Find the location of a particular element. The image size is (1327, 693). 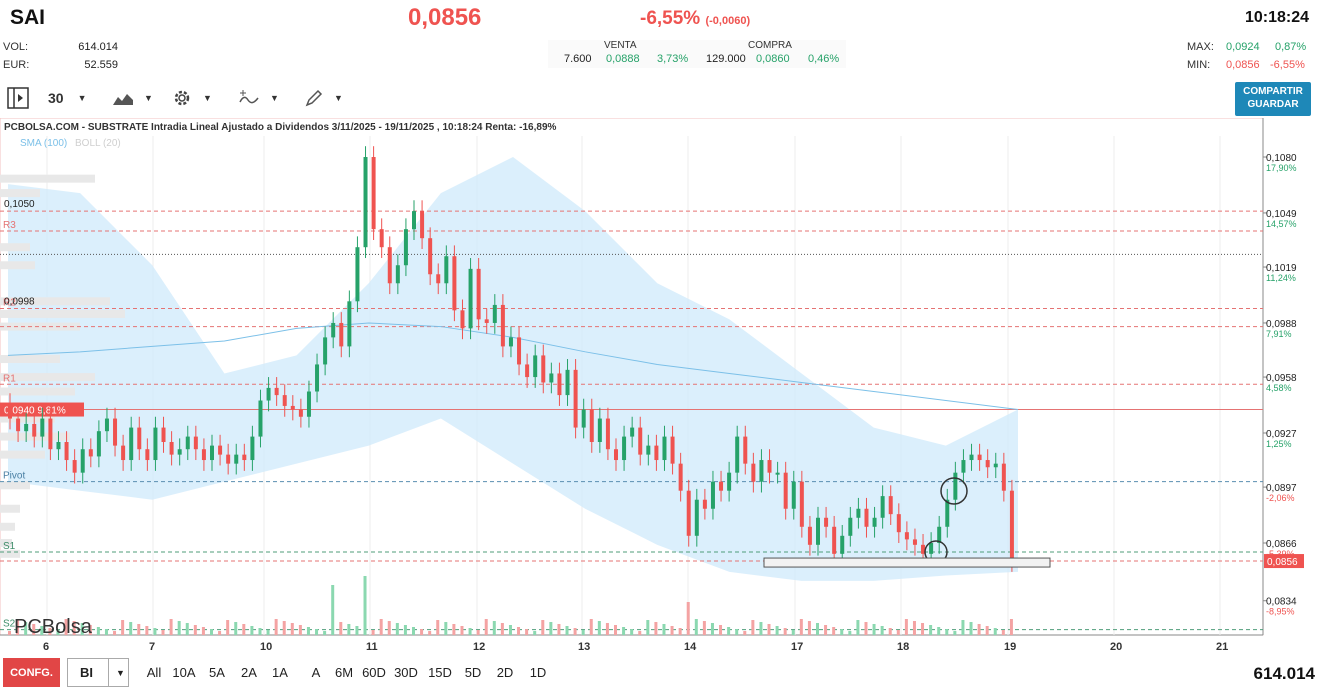

x-tick-label: 21 is located at coordinates (1222, 647).